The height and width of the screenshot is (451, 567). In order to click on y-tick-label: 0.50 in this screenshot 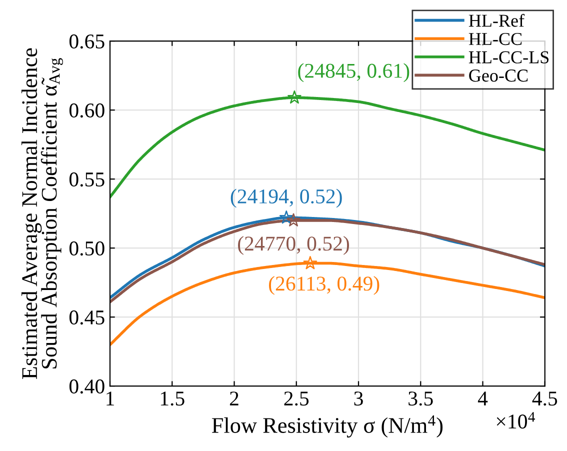, I will do `click(86, 248)`.